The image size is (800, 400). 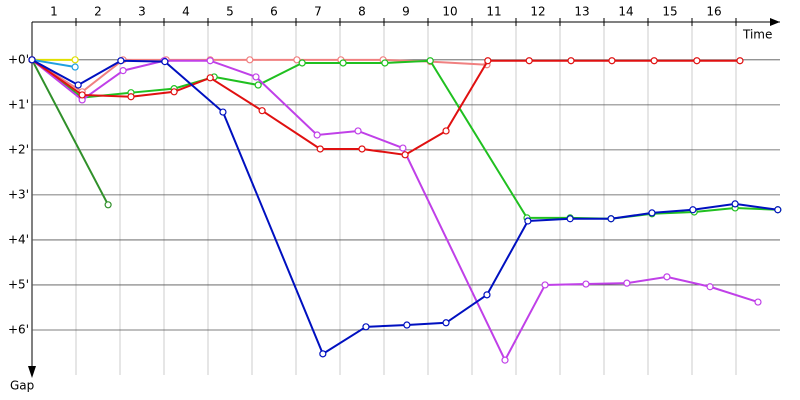 What do you see at coordinates (669, 12) in the screenshot?
I see `x-tick-label: 15` at bounding box center [669, 12].